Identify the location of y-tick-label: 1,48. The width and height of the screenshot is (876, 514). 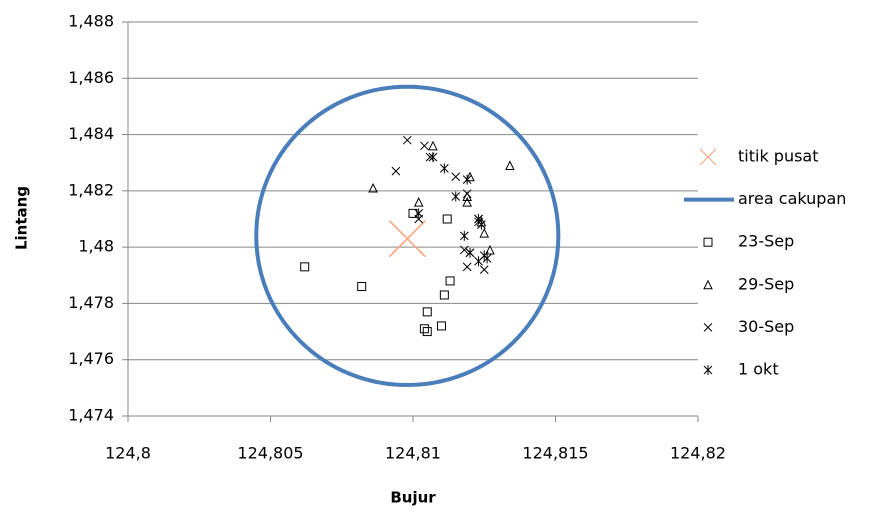
(96, 246).